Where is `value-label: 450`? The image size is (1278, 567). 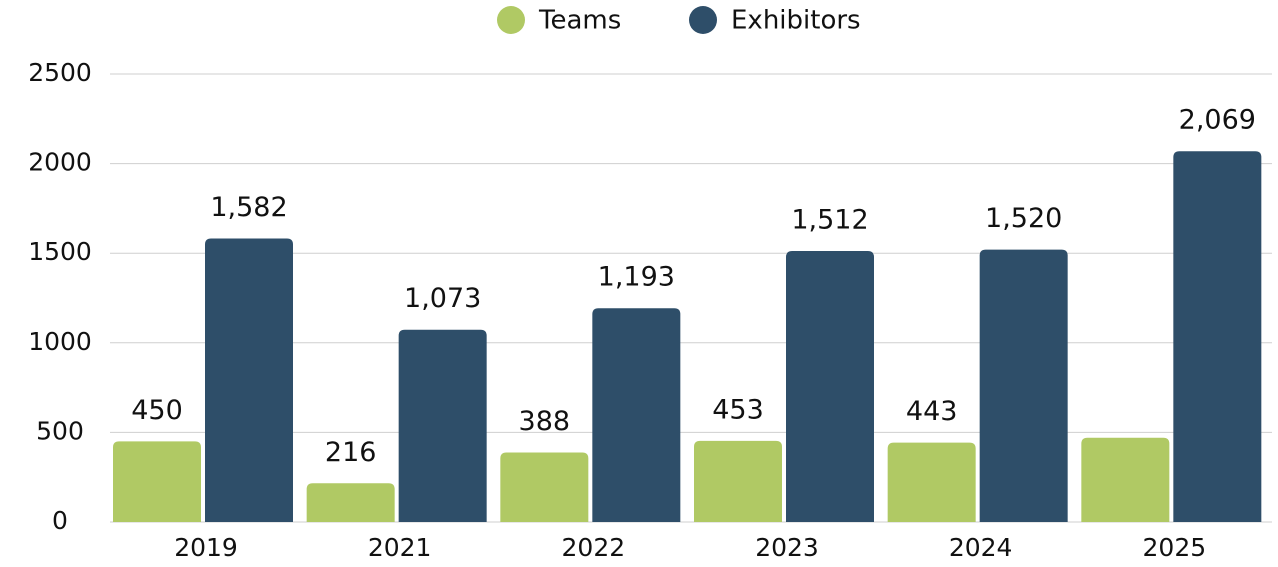
value-label: 450 is located at coordinates (157, 410).